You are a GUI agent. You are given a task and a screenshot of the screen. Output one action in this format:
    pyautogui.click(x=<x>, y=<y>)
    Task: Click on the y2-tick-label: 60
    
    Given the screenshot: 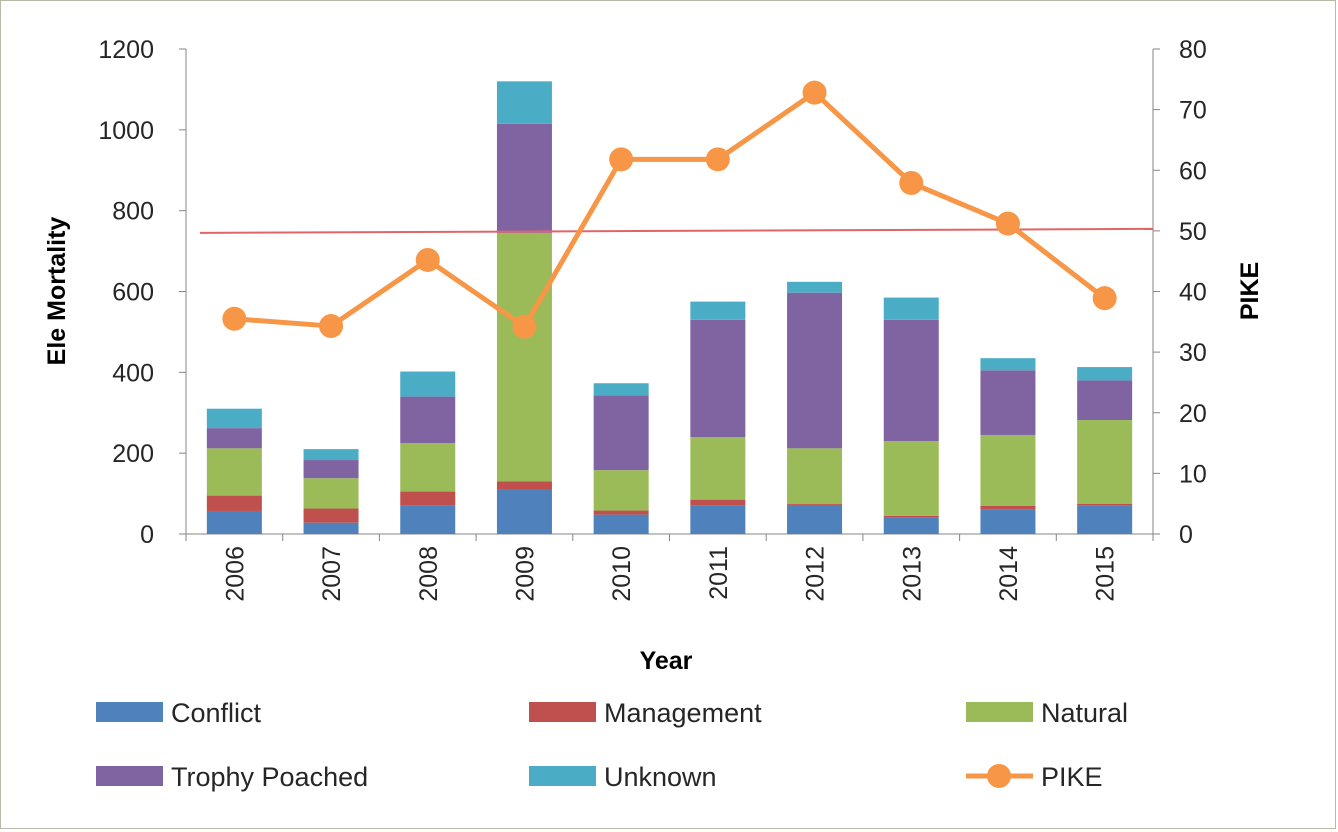 What is the action you would take?
    pyautogui.click(x=1193, y=171)
    